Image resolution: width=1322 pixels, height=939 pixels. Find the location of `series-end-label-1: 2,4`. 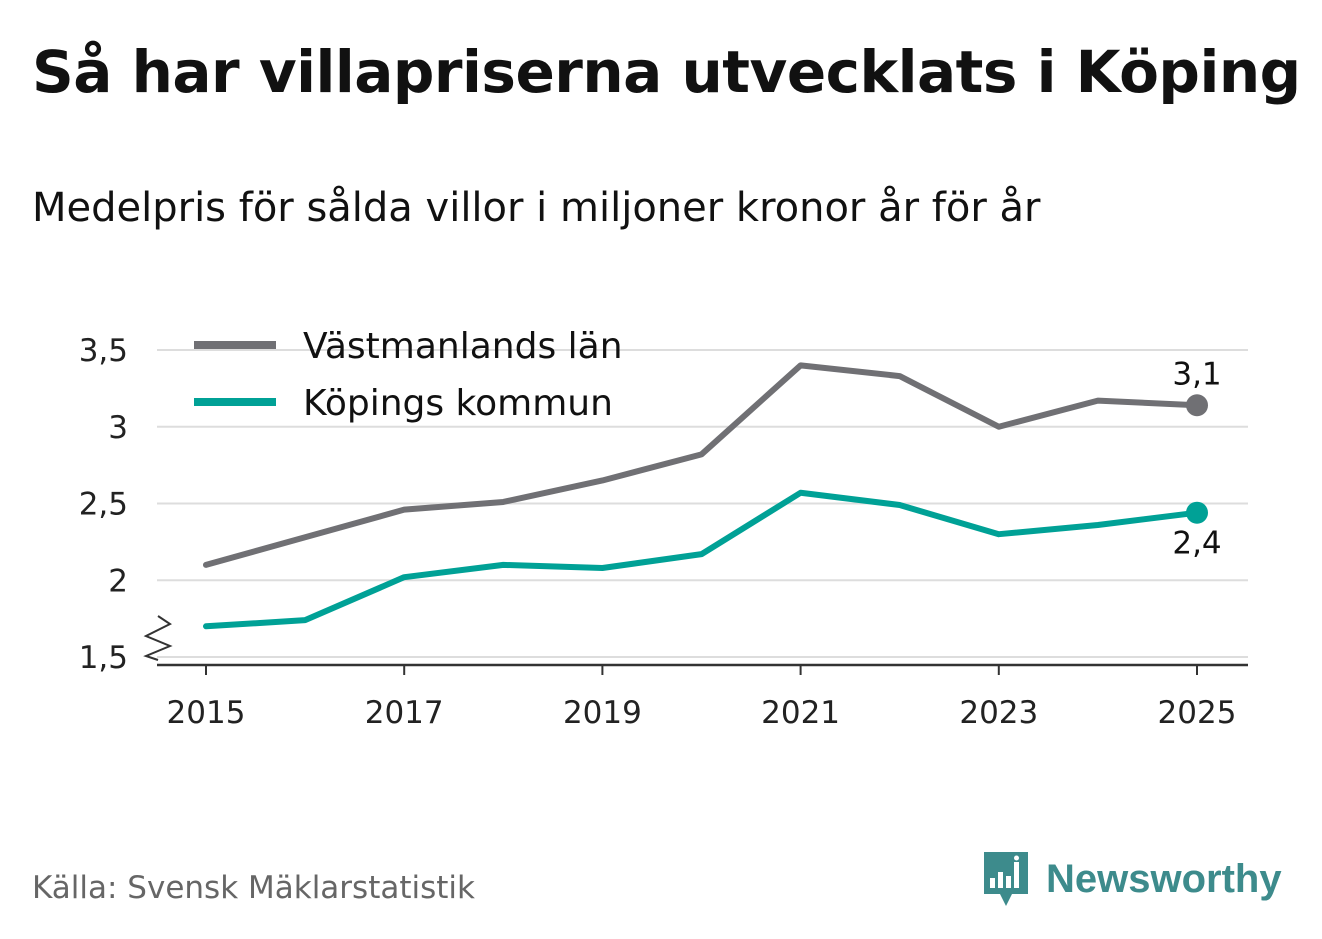

series-end-label-1: 2,4 is located at coordinates (1196, 544).